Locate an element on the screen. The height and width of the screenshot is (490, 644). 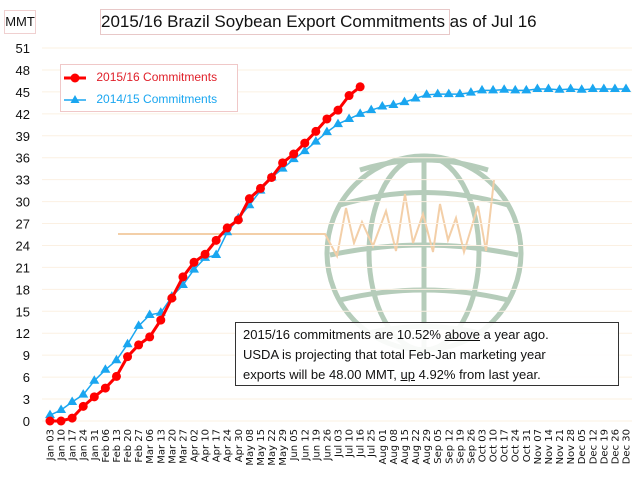
x-tick-label: Jan 31 is located at coordinates (95, 445).